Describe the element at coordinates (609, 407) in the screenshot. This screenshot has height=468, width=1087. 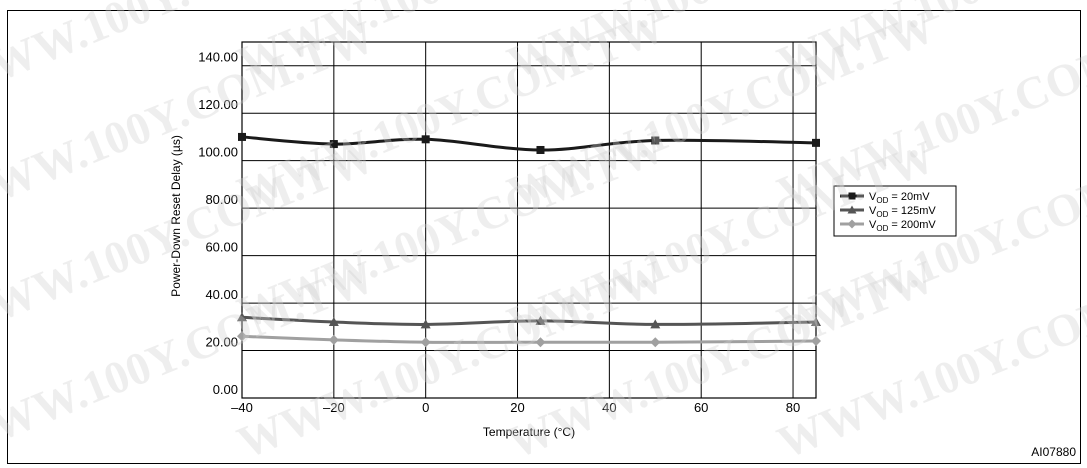
I see `x-tick-label: 40` at that location.